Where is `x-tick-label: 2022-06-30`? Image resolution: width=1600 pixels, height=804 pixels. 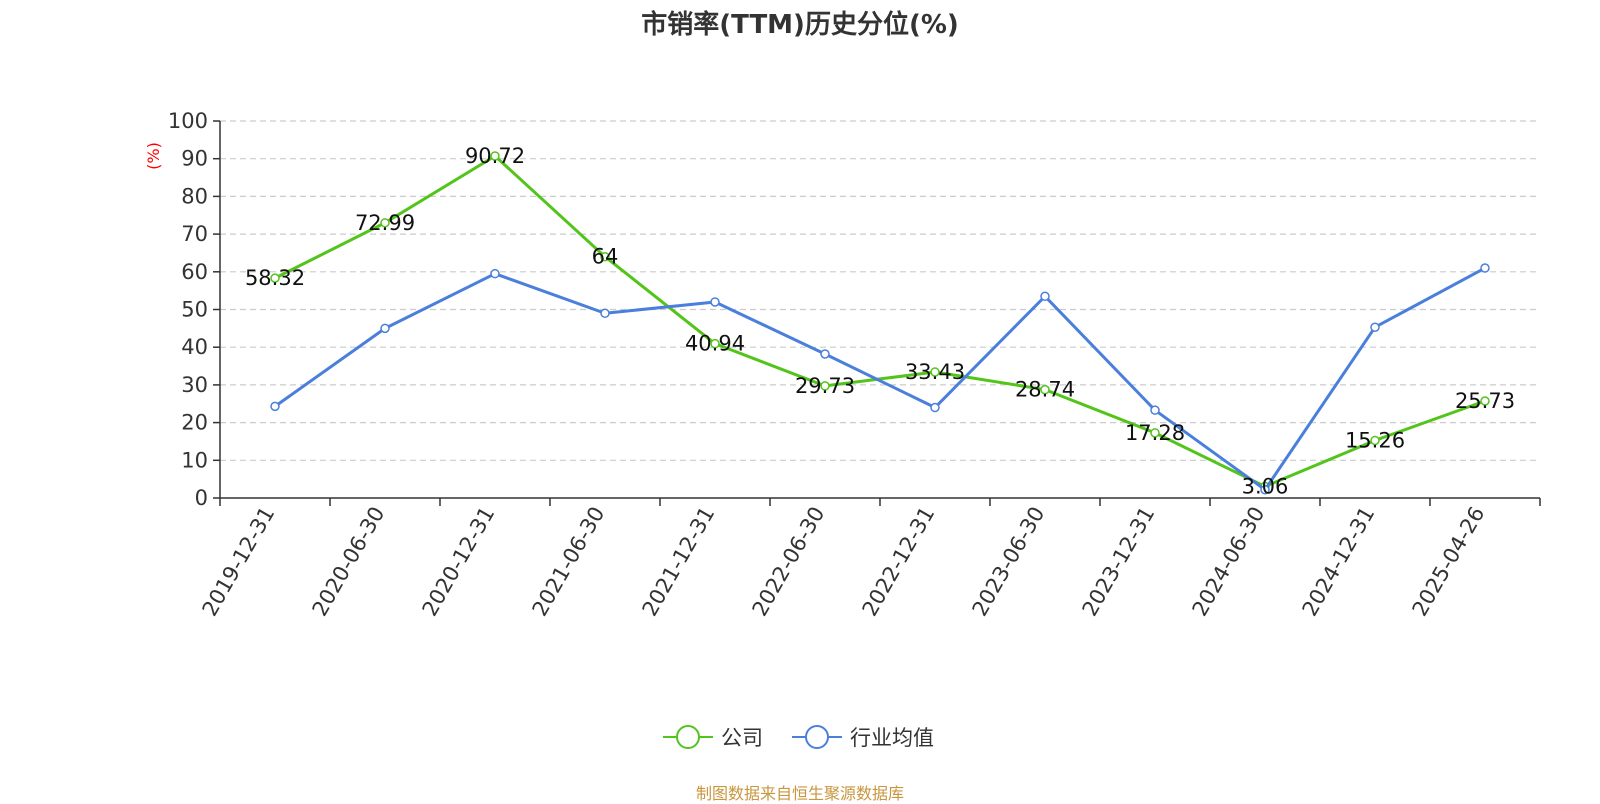
x-tick-label: 2022-06-30 is located at coordinates (789, 562).